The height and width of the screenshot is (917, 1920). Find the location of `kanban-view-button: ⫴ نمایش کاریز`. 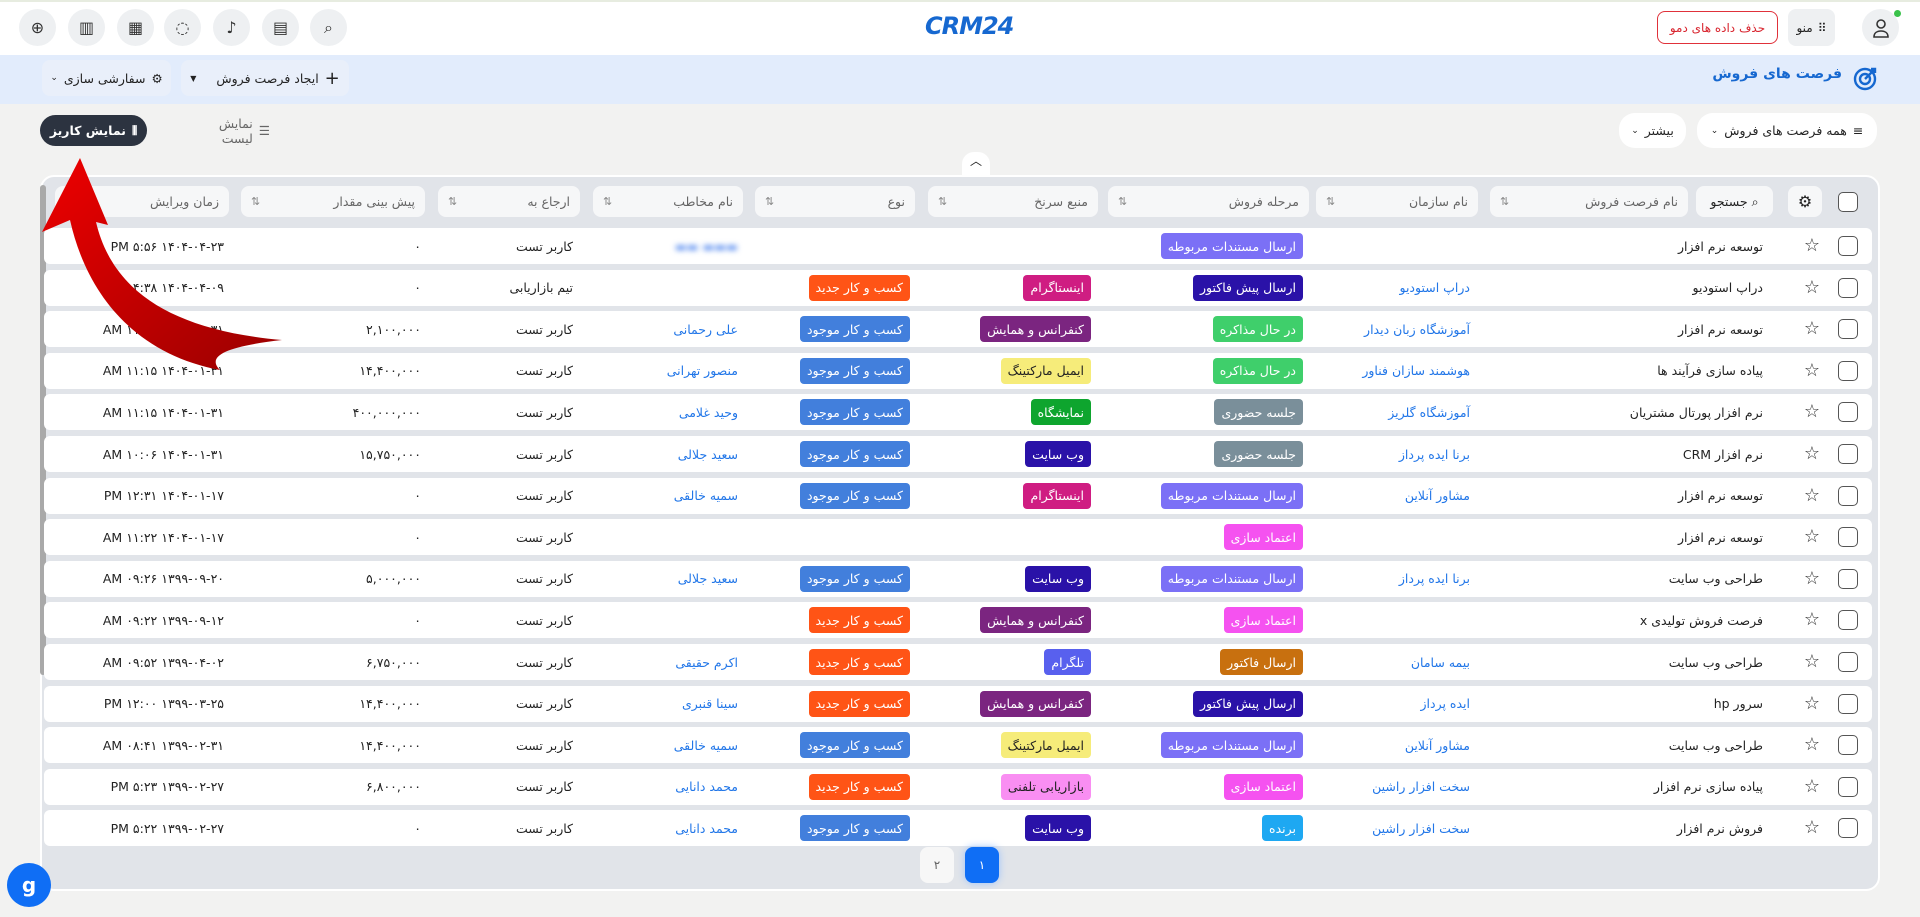

kanban-view-button: ⫴ نمایش کاریز is located at coordinates (93, 130).